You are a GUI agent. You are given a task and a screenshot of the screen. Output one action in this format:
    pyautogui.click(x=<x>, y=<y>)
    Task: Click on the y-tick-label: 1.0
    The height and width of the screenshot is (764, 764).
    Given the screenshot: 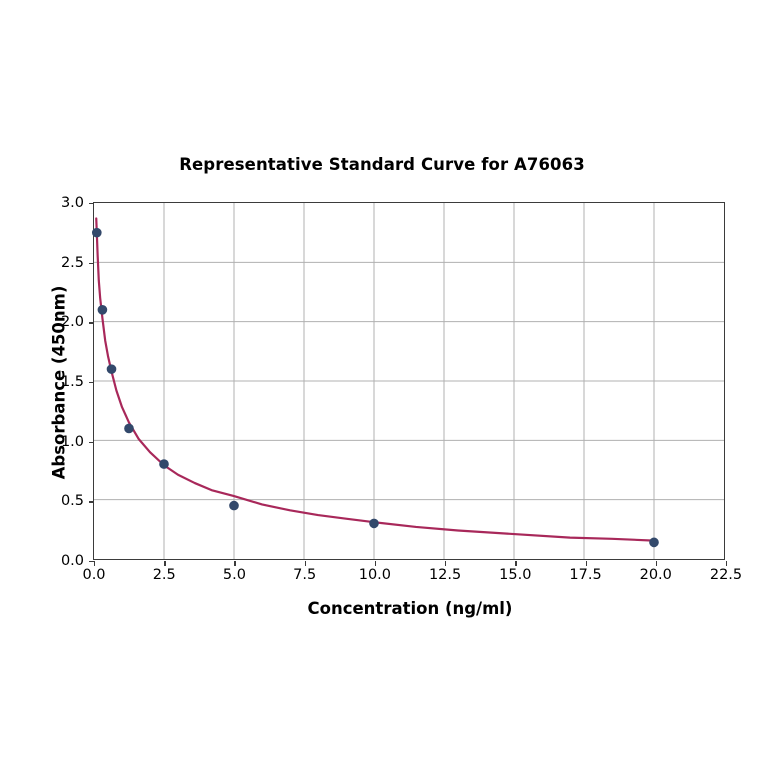 What is the action you would take?
    pyautogui.click(x=72, y=441)
    